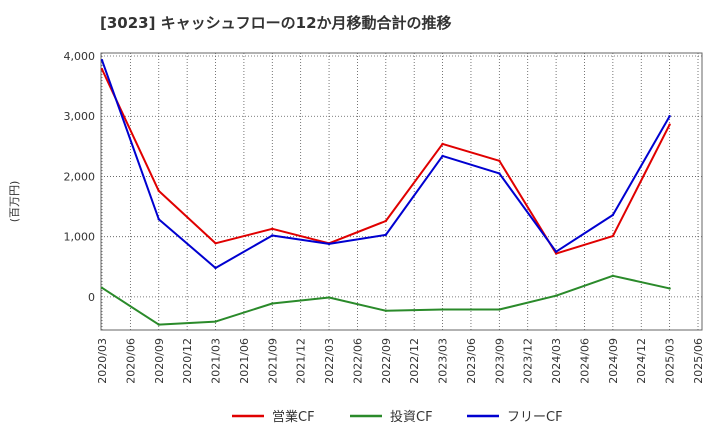 The image size is (720, 440). What do you see at coordinates (187, 361) in the screenshot?
I see `x-tick-label: 2020/12` at bounding box center [187, 361].